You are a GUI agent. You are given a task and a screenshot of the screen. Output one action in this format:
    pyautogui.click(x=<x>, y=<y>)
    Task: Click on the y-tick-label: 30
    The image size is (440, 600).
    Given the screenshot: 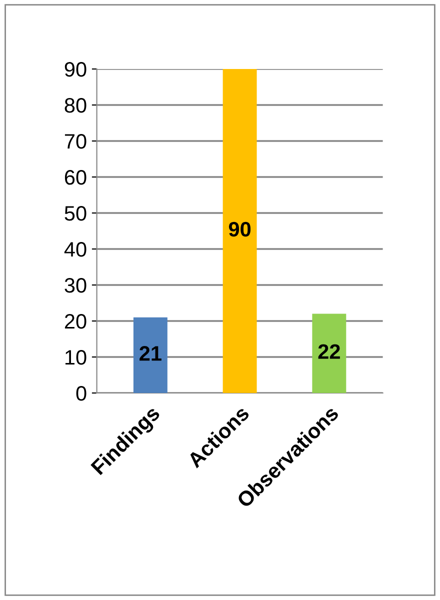 What is the action you would take?
    pyautogui.click(x=75, y=285)
    